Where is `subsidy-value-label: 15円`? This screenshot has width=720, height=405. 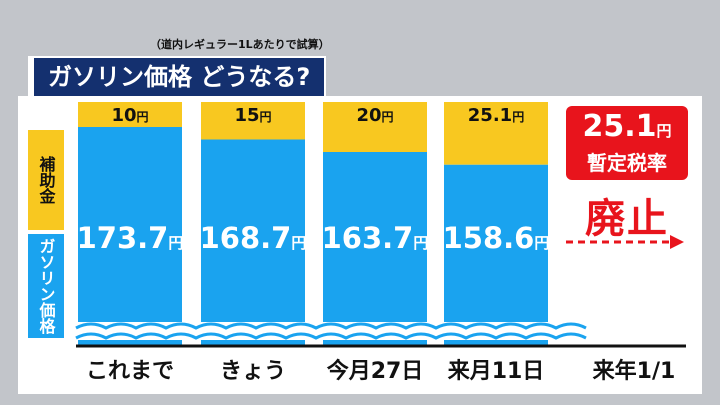 subsidy-value-label: 15円 is located at coordinates (252, 115).